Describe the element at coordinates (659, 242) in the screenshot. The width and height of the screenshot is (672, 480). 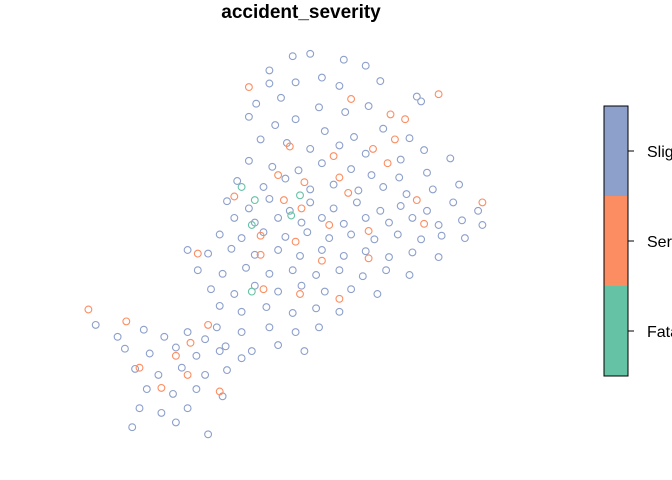
I see `legend-label-serious: Ser` at that location.